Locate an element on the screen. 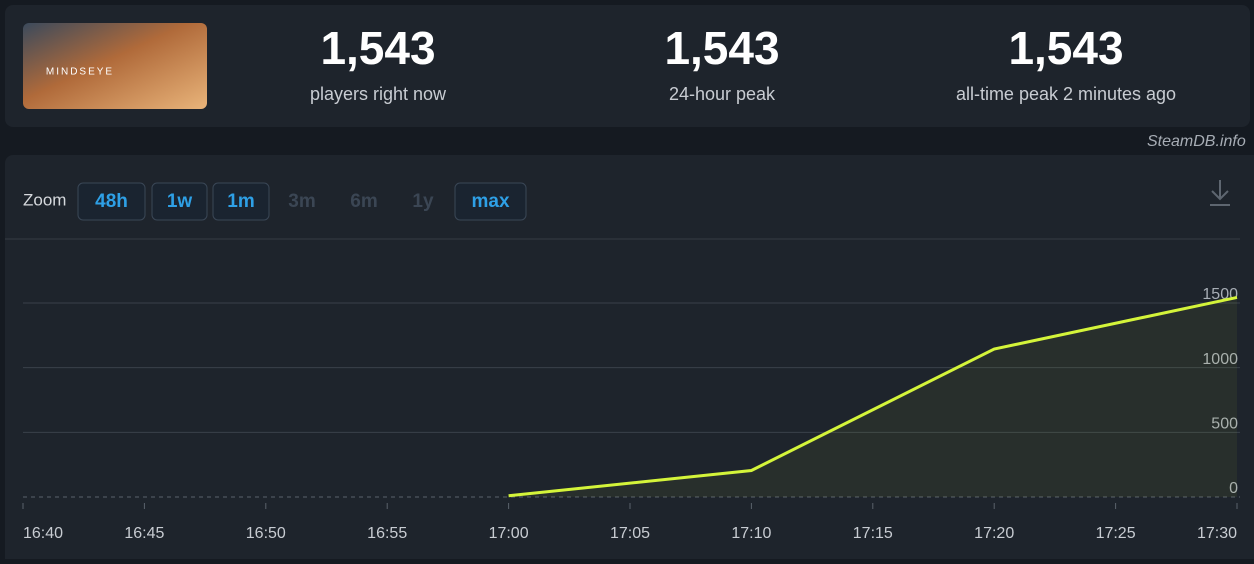 The image size is (1254, 564). game-image is located at coordinates (115, 66).